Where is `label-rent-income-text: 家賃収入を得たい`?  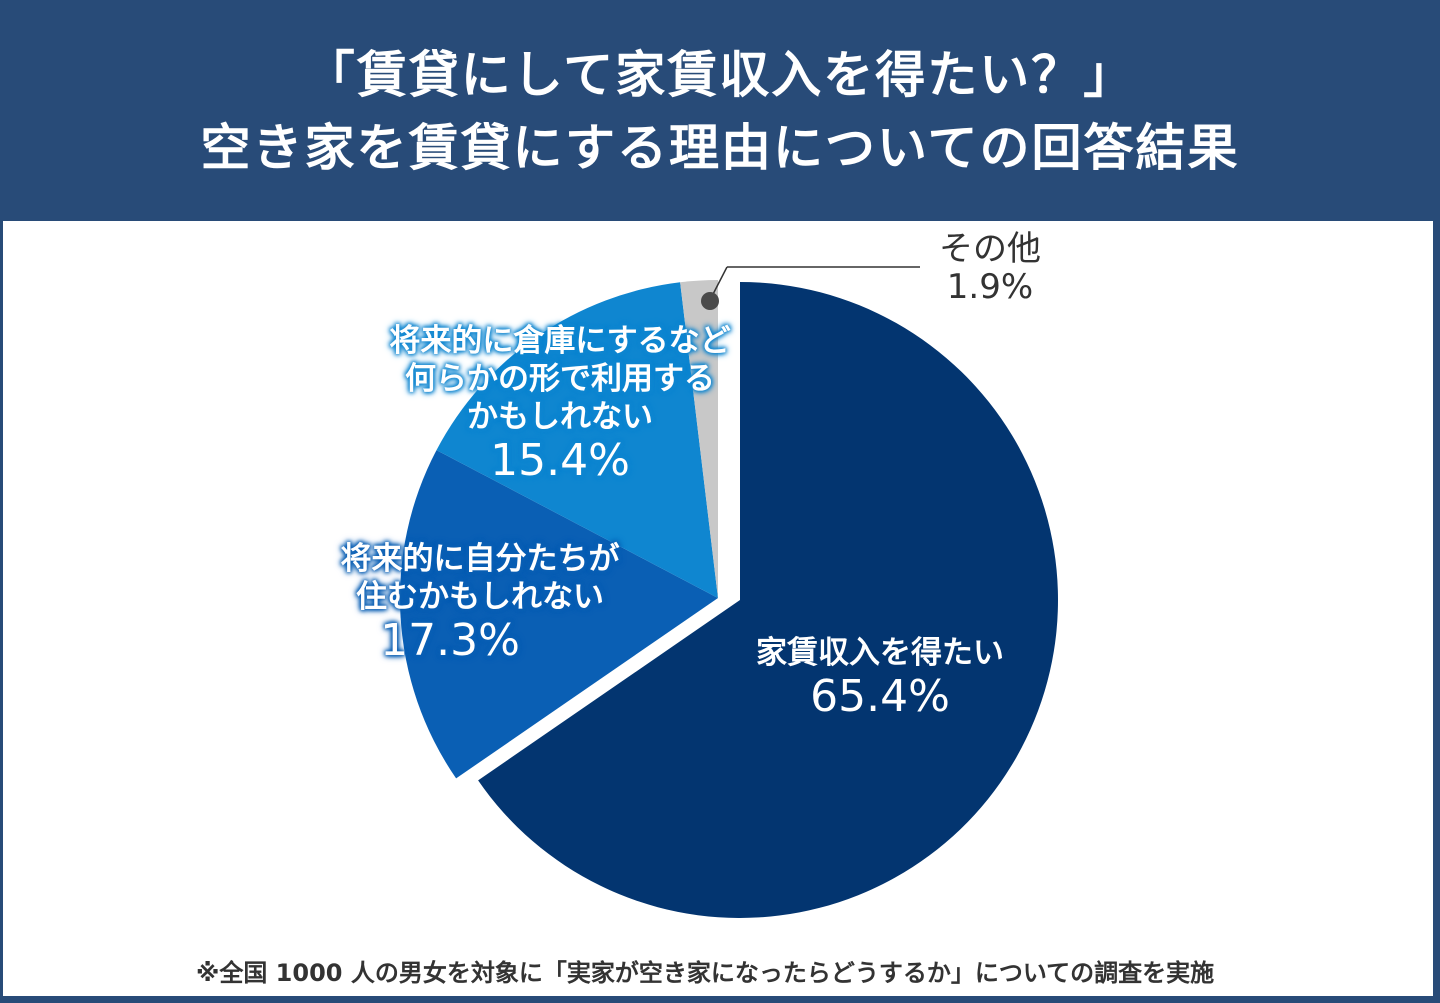
label-rent-income-text: 家賃収入を得たい is located at coordinates (880, 653).